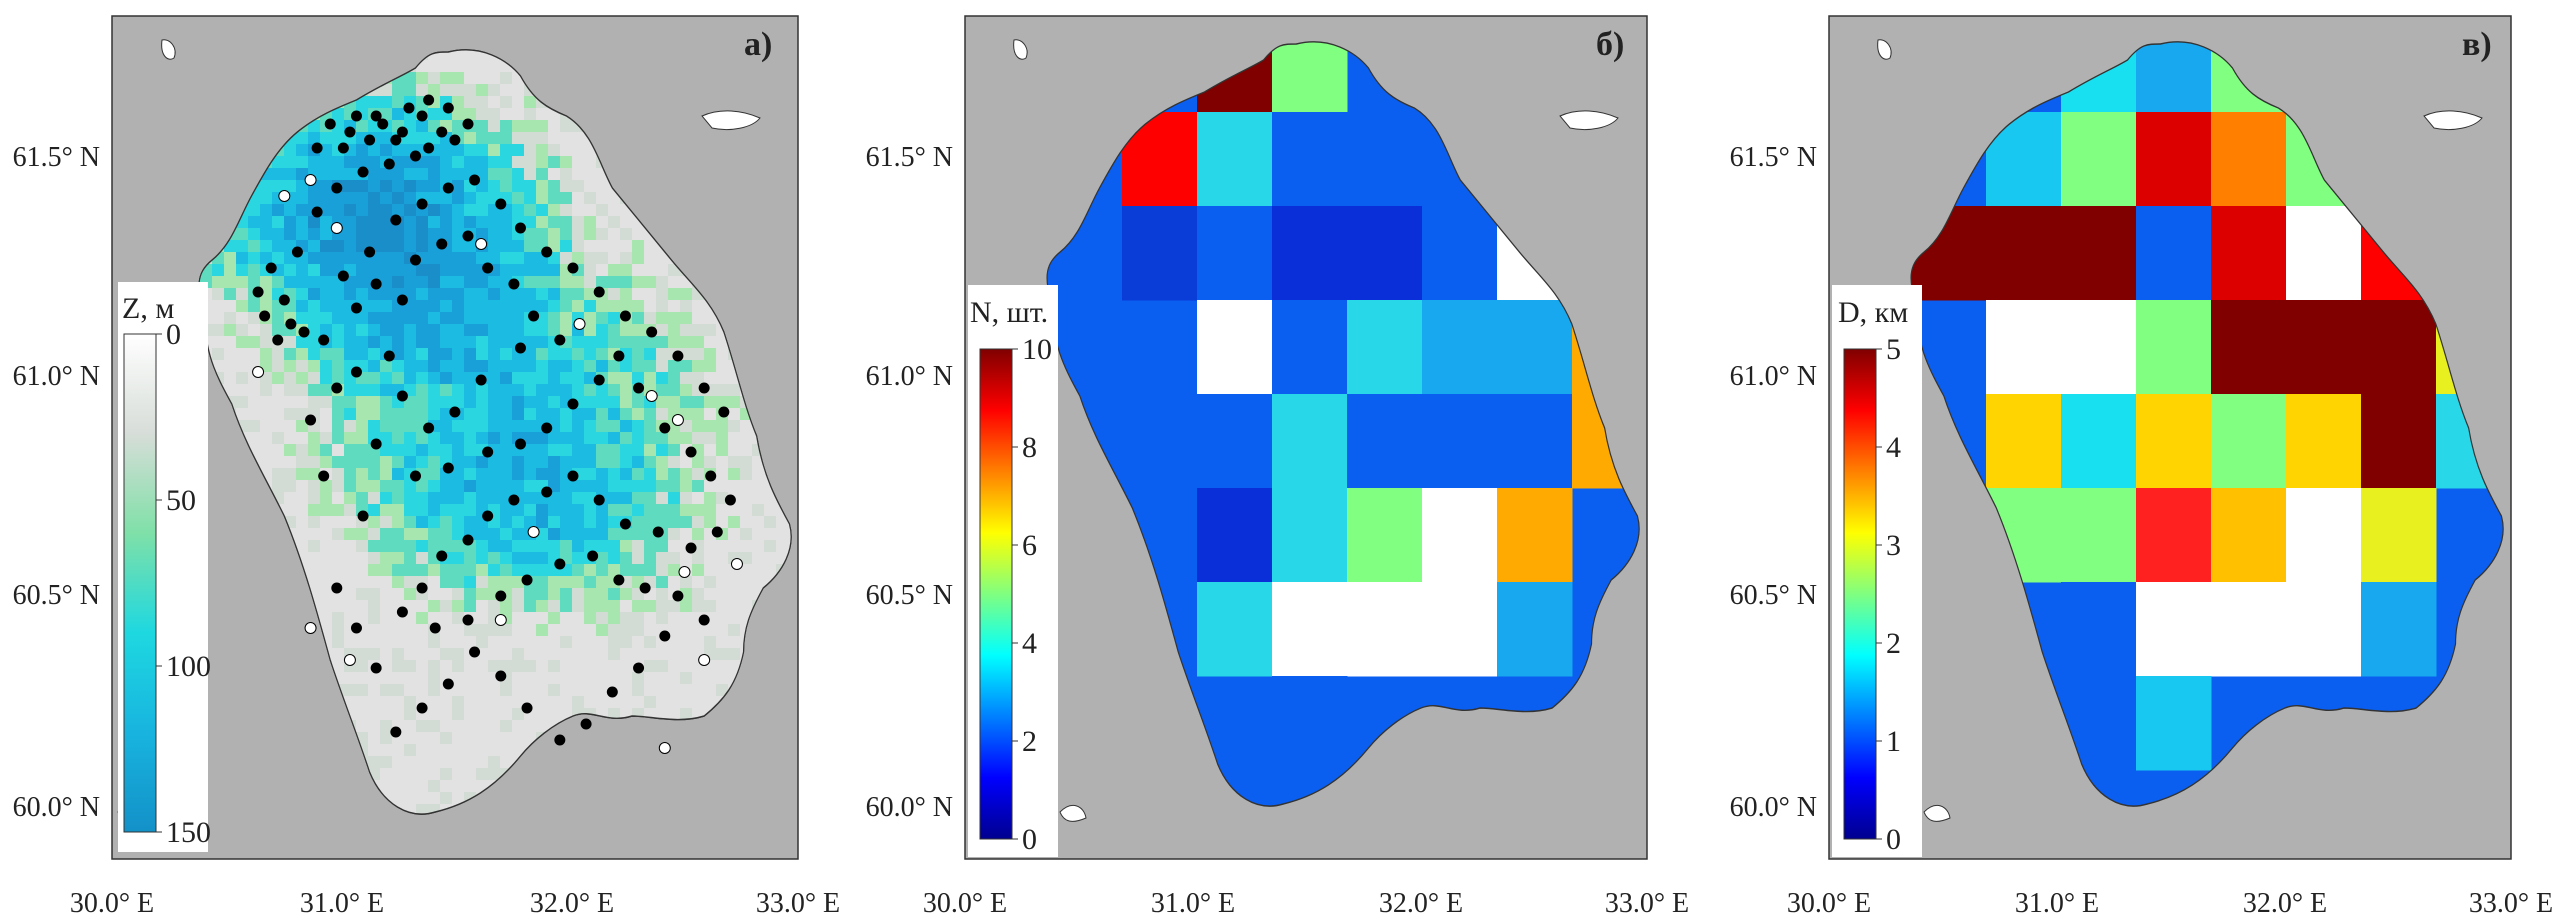 The image size is (2560, 918). What do you see at coordinates (1773, 376) in the screenshot?
I see `lat-tick-label: 61.0° N` at bounding box center [1773, 376].